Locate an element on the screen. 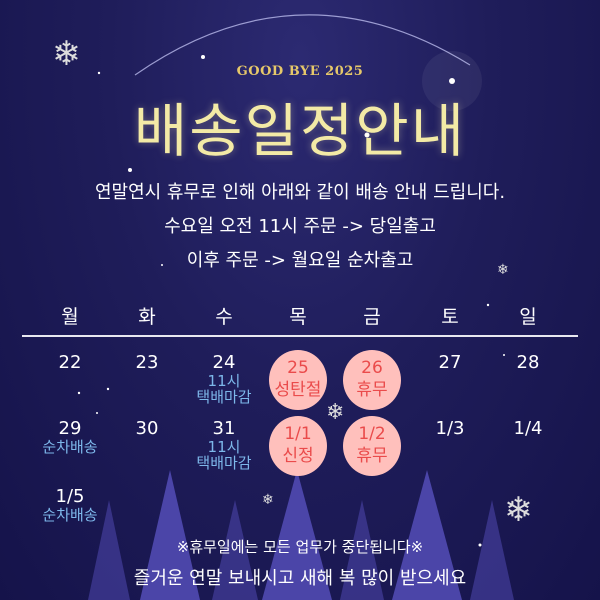 This screenshot has width=600, height=600. date-number: 1/4 is located at coordinates (528, 428).